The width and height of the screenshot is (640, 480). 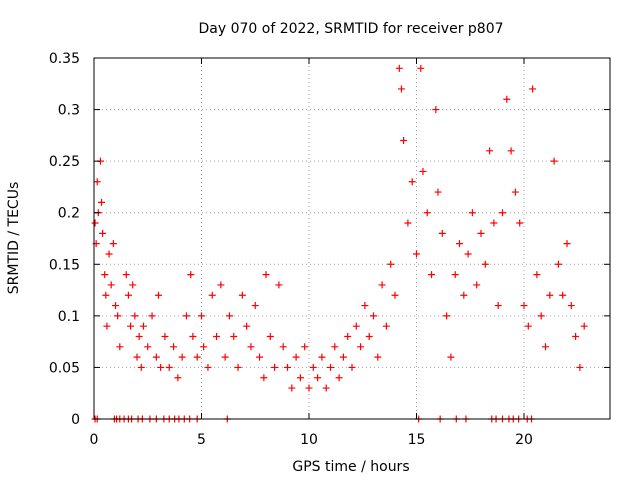 What do you see at coordinates (201, 440) in the screenshot?
I see `x-tick-label: 5` at bounding box center [201, 440].